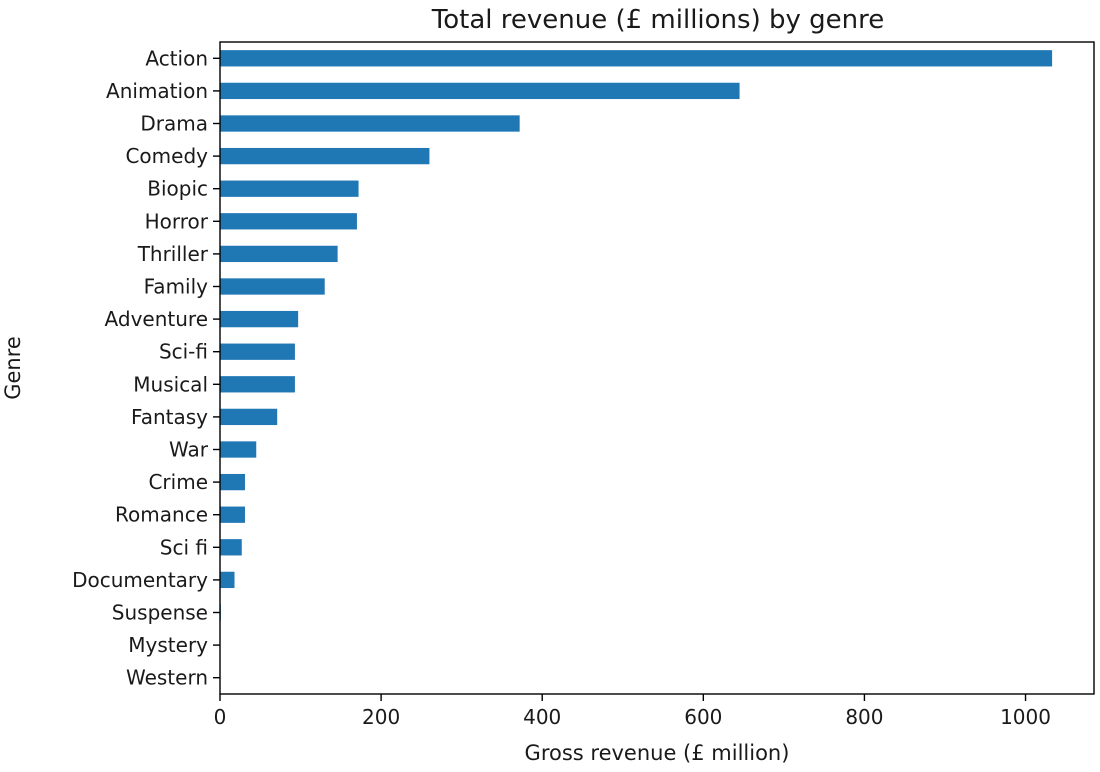  What do you see at coordinates (259, 319) in the screenshot?
I see `bar-adventure` at bounding box center [259, 319].